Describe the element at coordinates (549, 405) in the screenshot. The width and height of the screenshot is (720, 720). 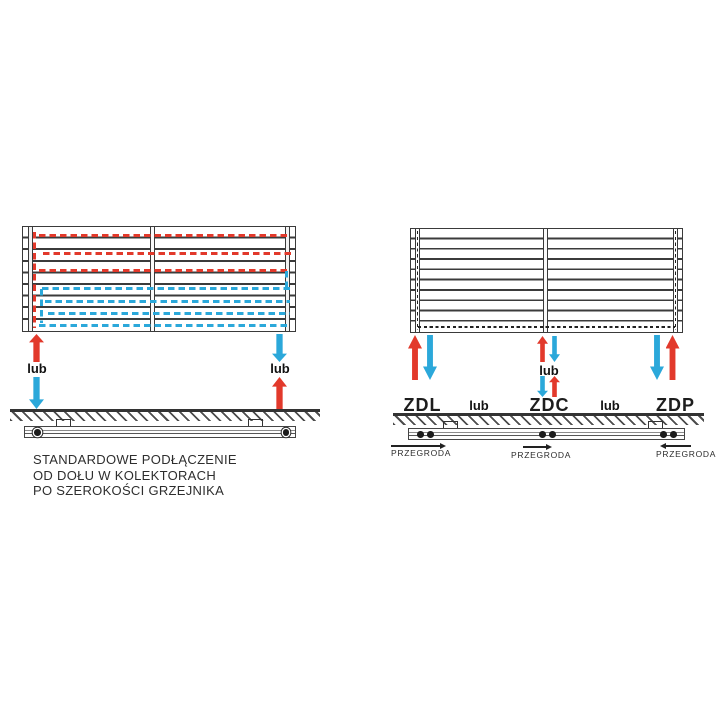
I see `connection-label-zdc: ZDC` at that location.